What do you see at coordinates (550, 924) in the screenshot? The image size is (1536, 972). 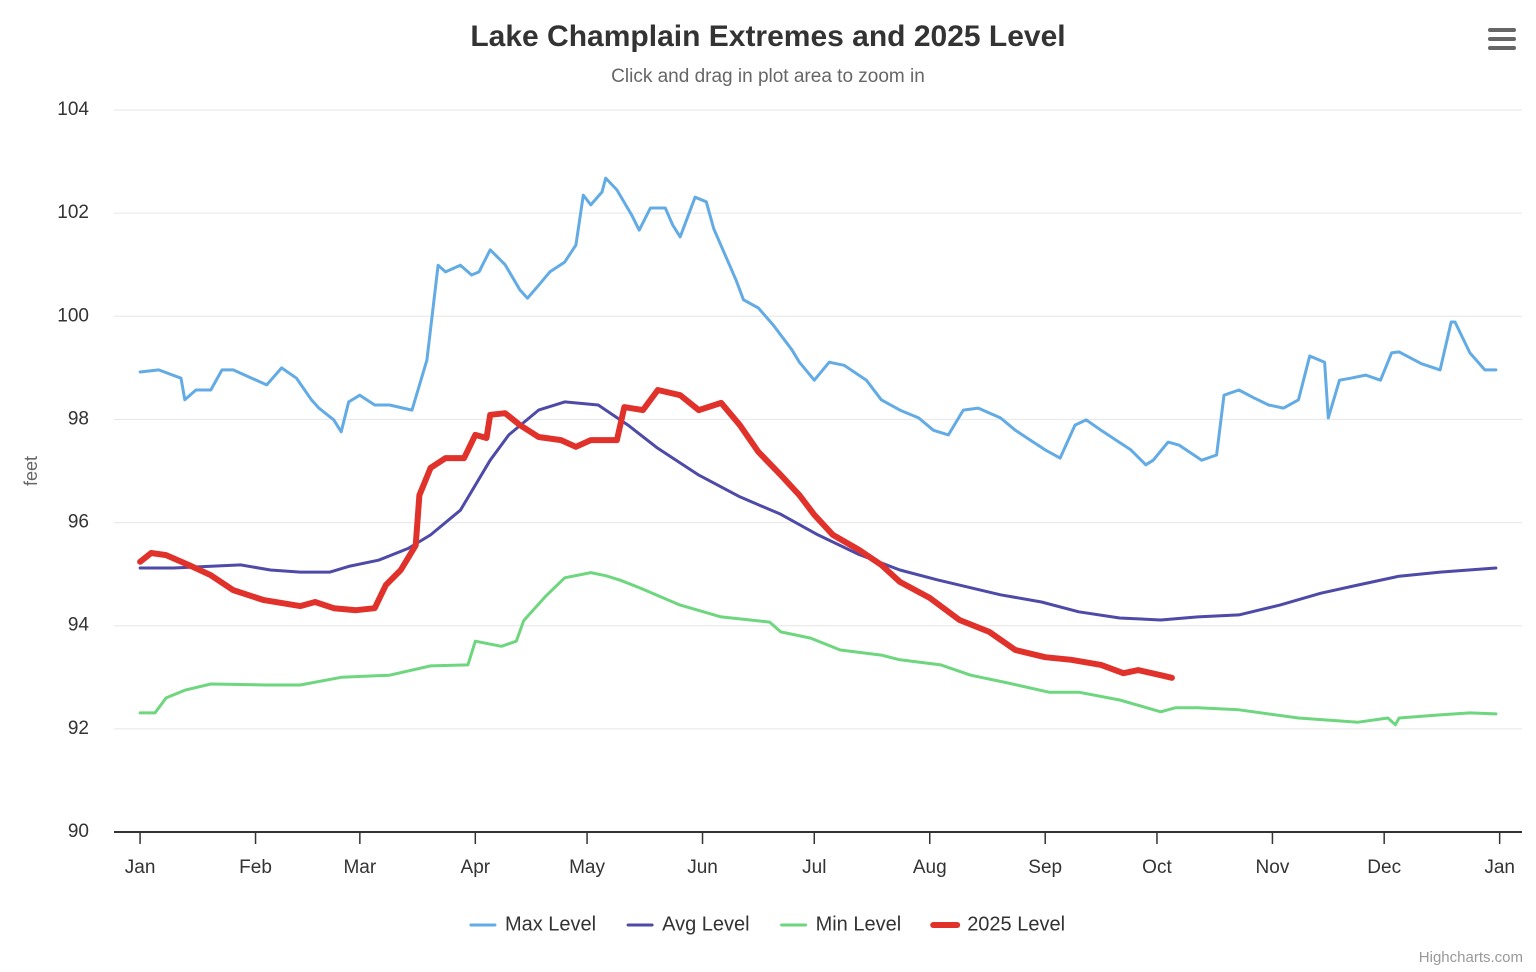 I see `legend-label: Max Level` at bounding box center [550, 924].